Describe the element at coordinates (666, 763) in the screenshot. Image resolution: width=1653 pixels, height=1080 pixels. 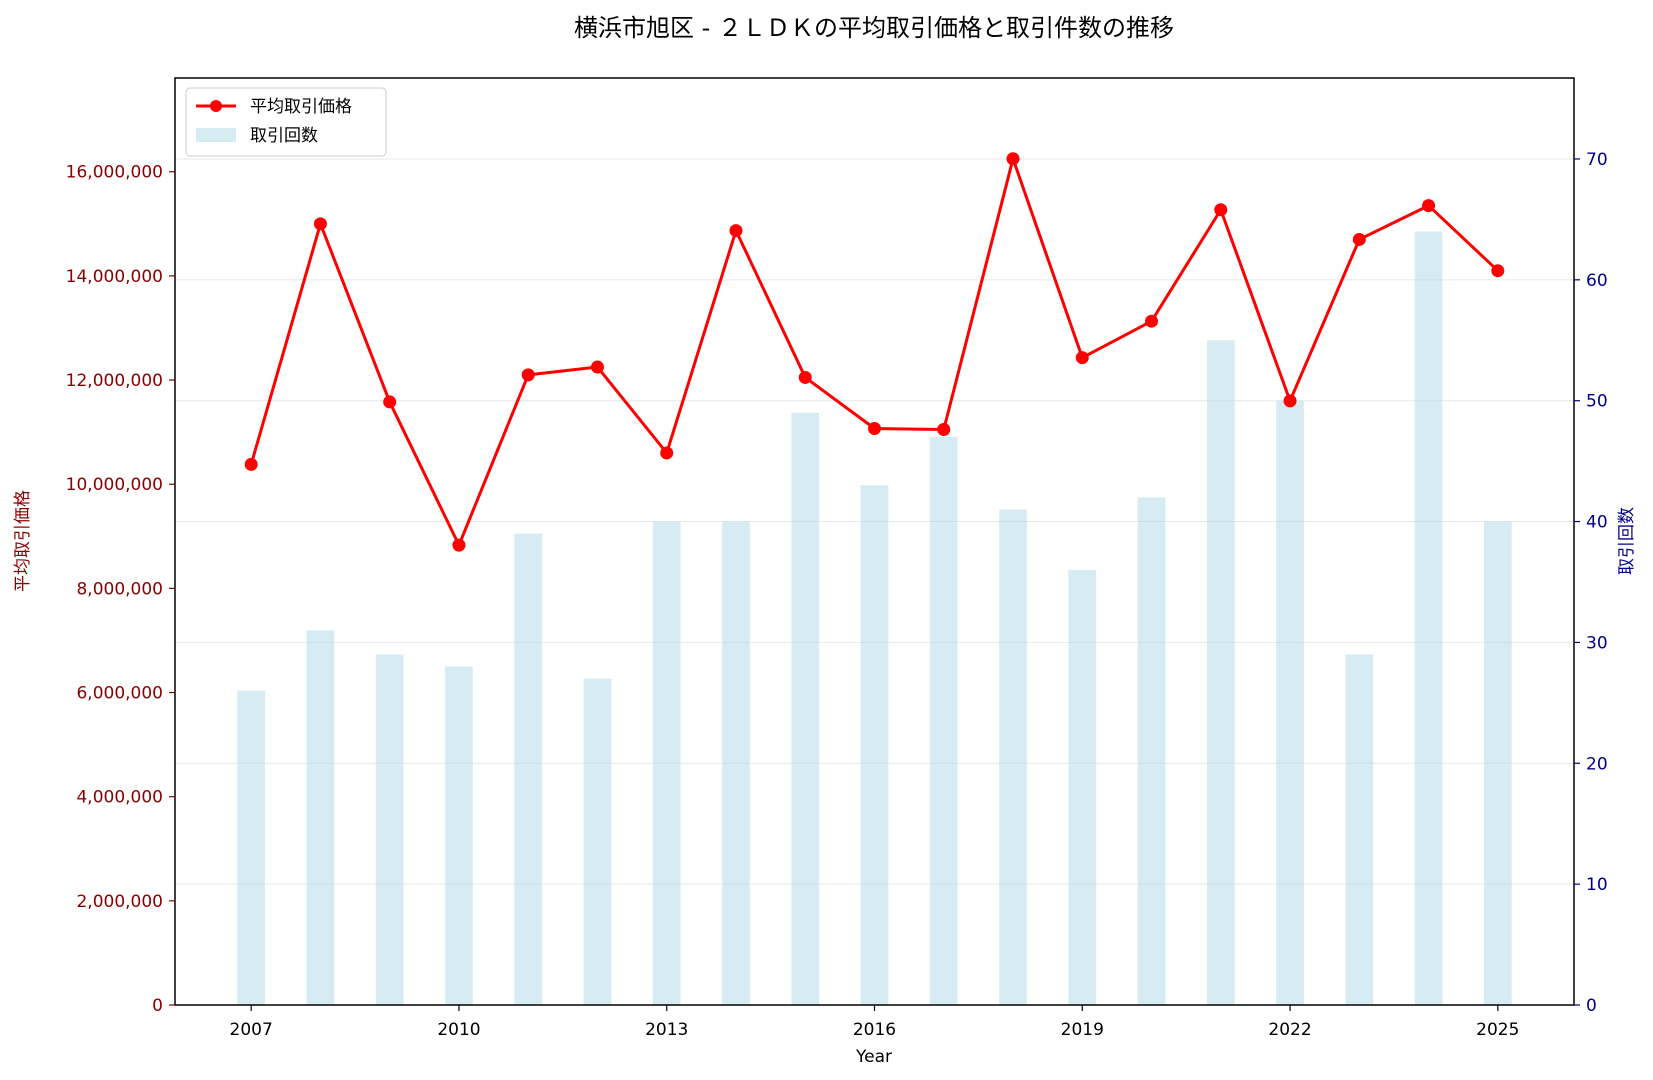
I see `count-bar-2013` at that location.